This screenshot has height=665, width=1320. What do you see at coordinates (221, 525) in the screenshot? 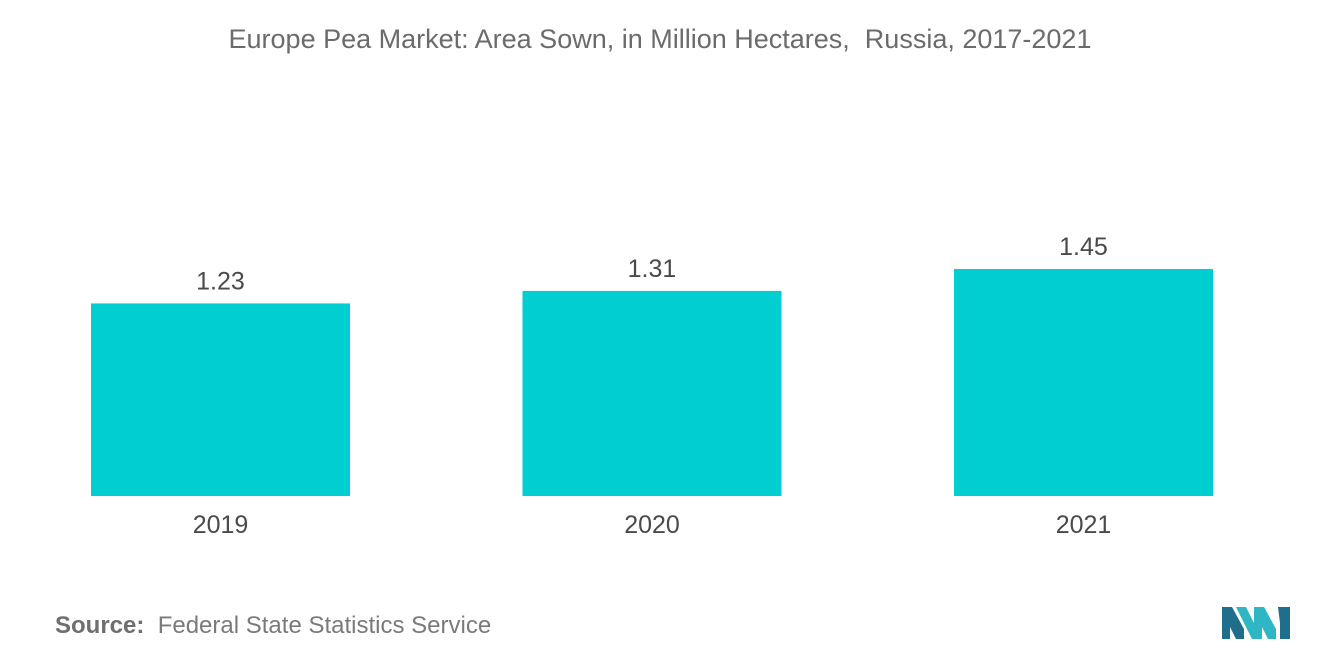
I see `x-tick-label-2019: 2019` at bounding box center [221, 525].